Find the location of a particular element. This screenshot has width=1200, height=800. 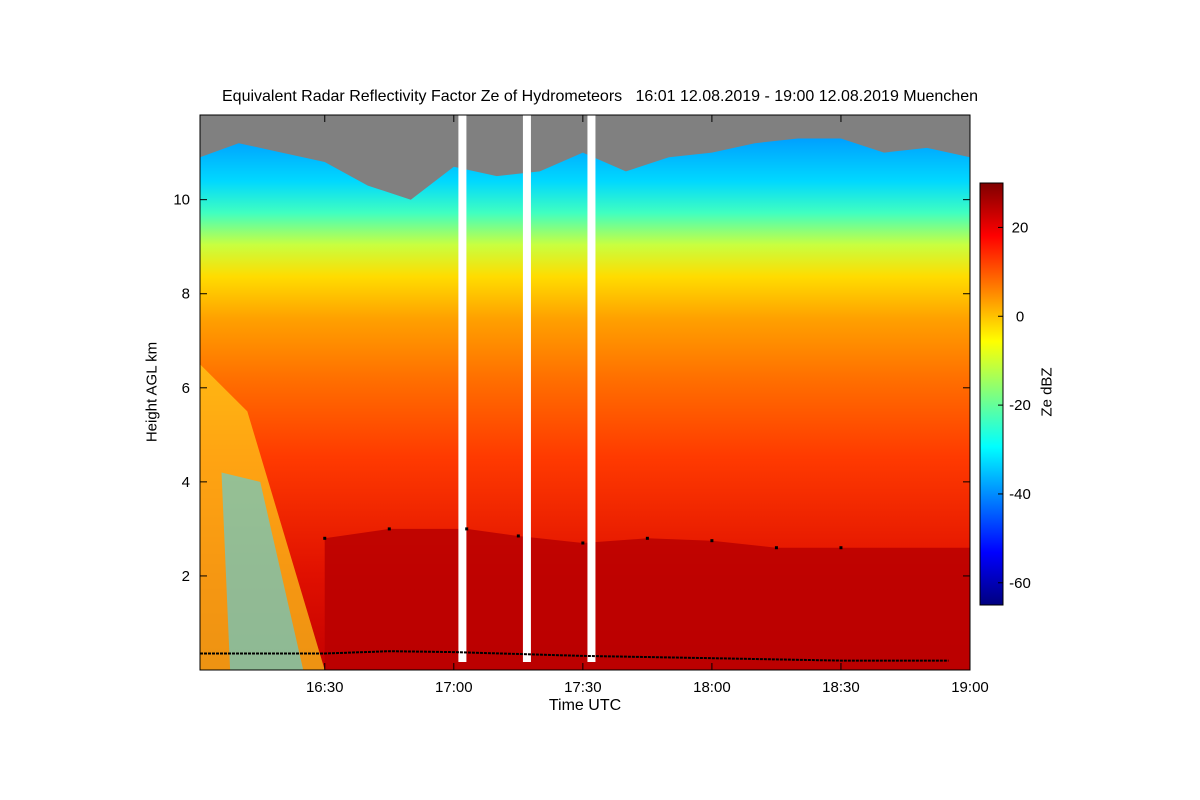

colorbar-tick-label: 20 is located at coordinates (1020, 227).